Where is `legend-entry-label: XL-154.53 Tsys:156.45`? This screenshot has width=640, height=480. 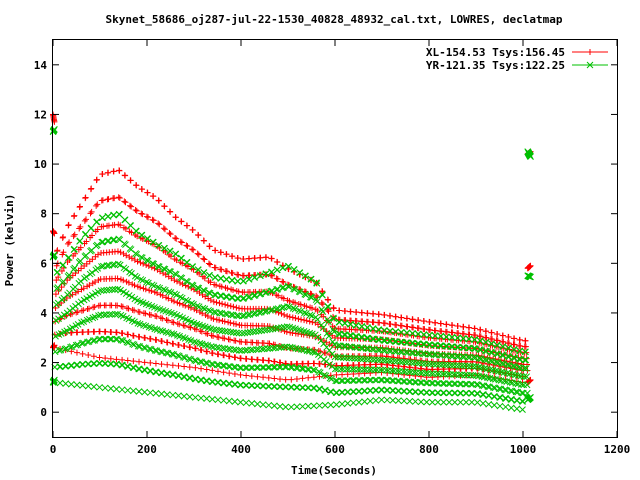
legend-entry-label: XL-154.53 Tsys:156.45 is located at coordinates (495, 52).